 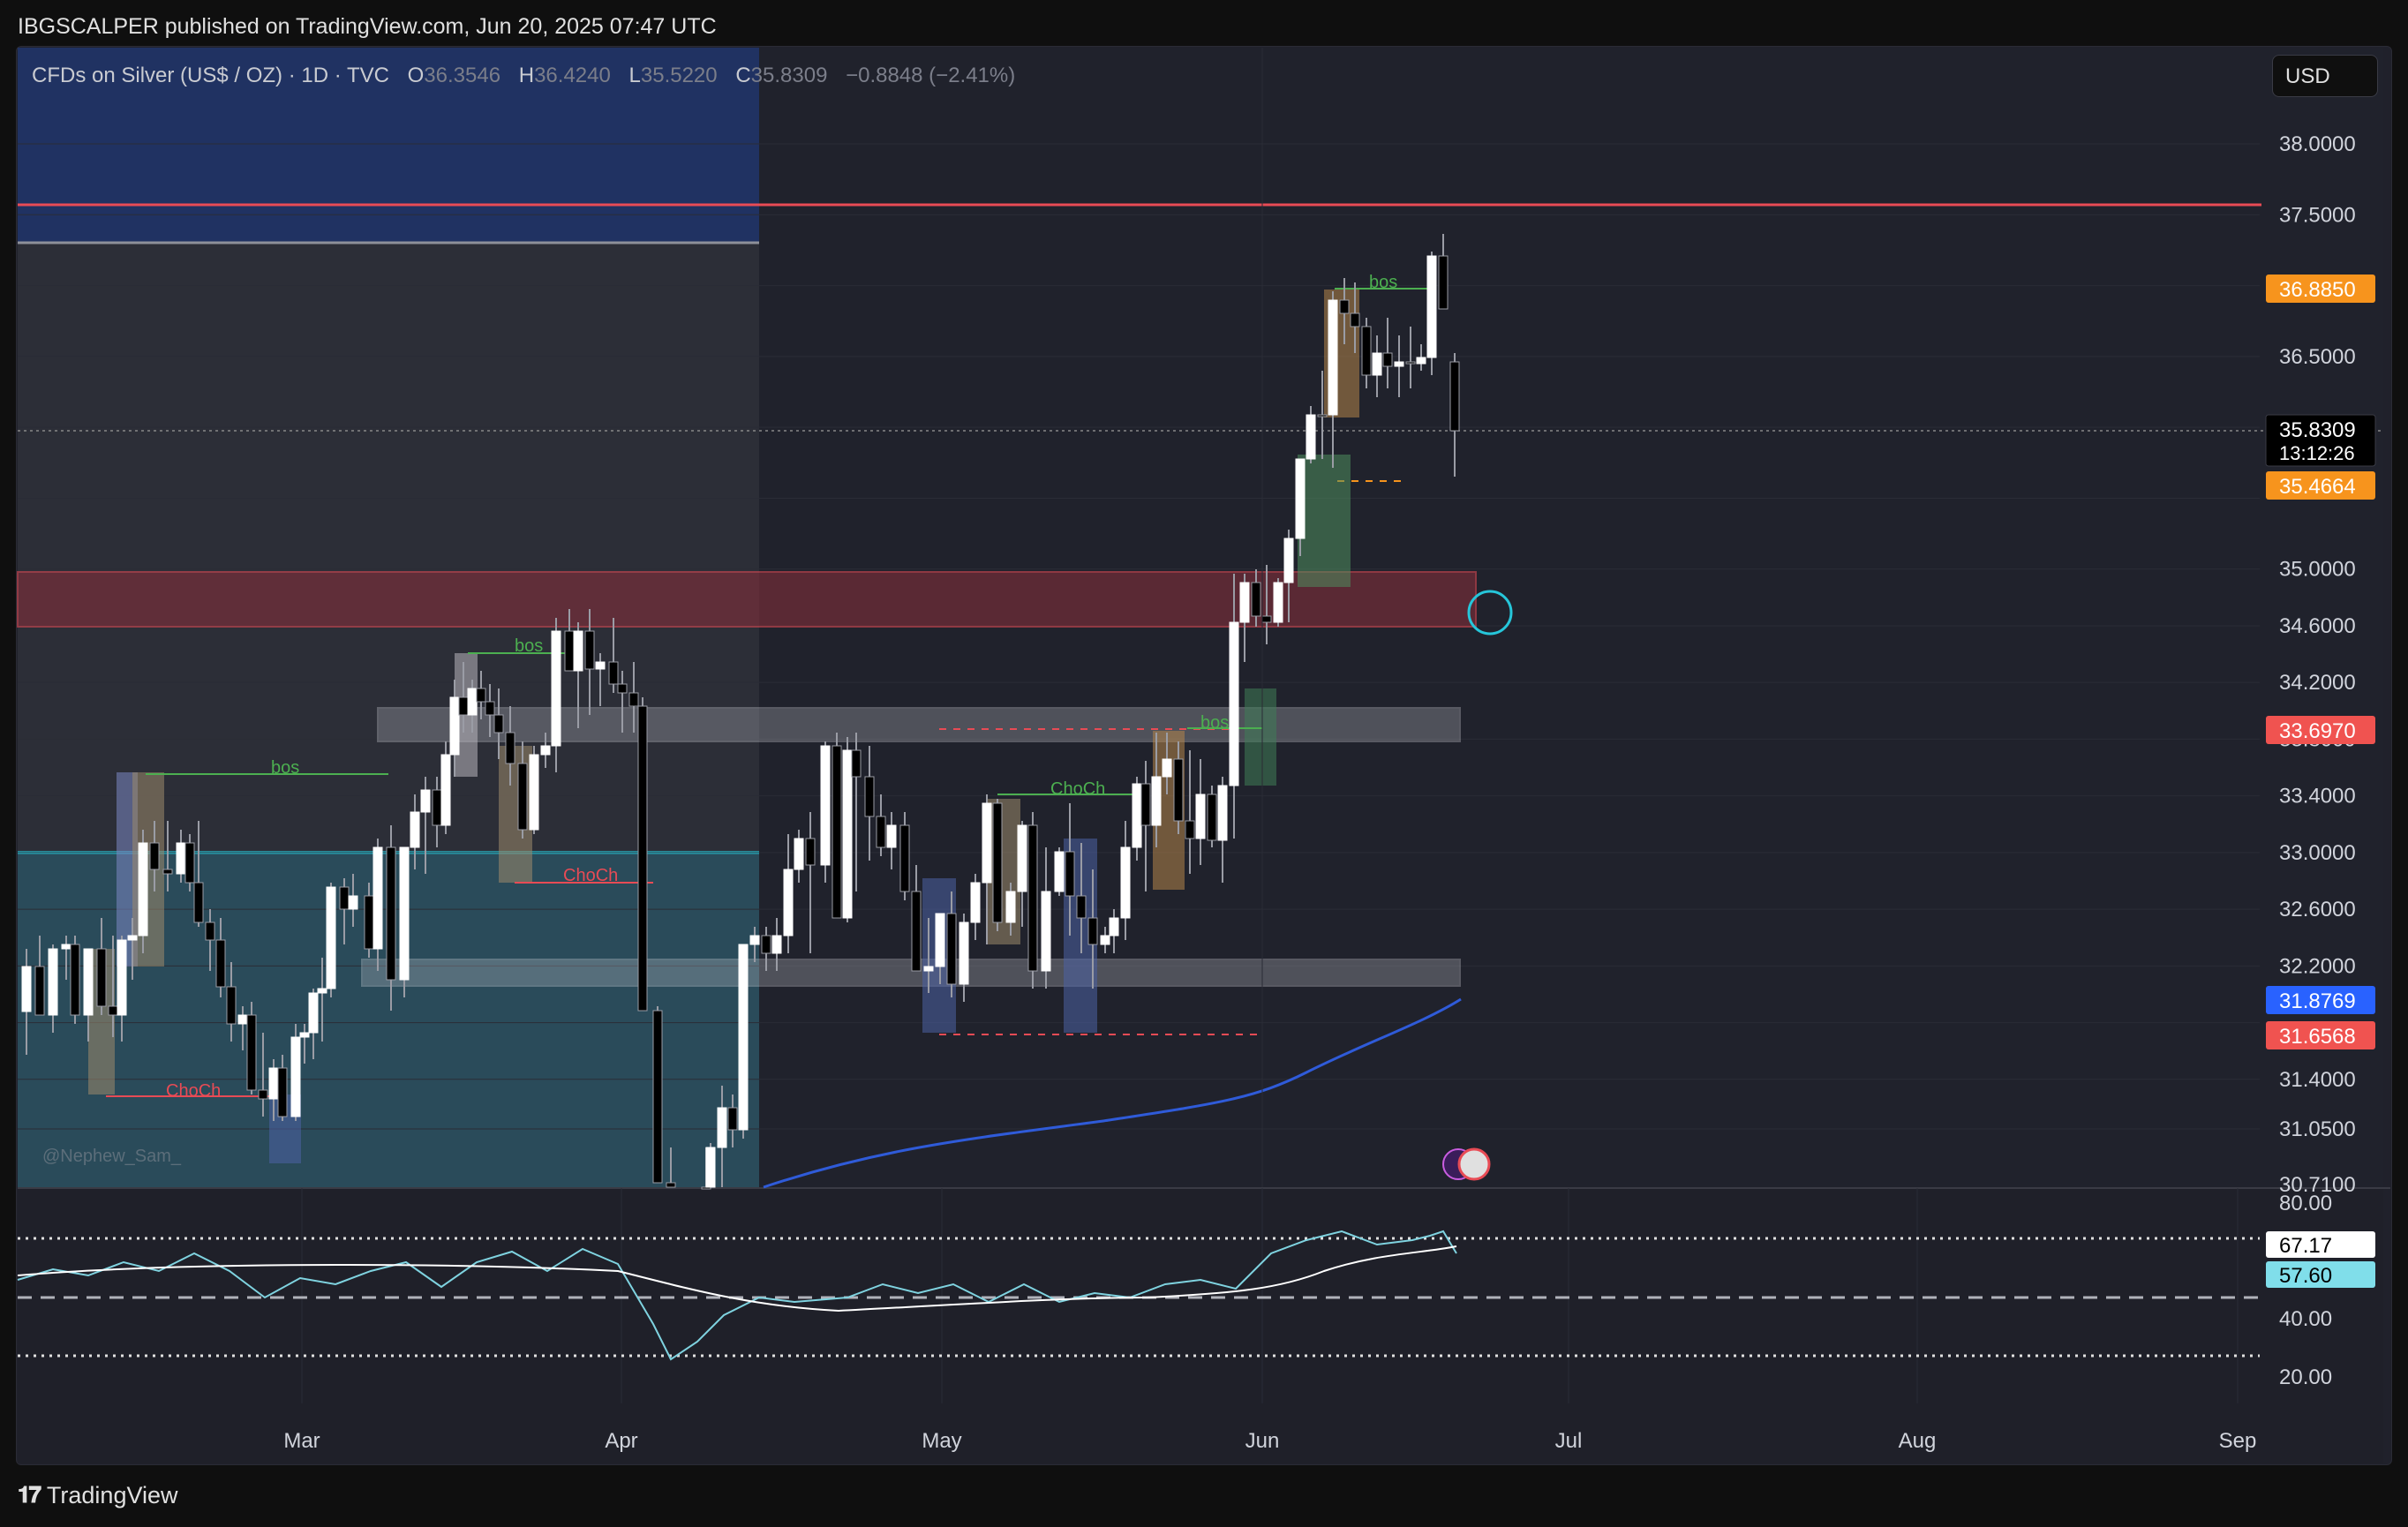 What do you see at coordinates (2305, 1377) in the screenshot?
I see `rsi-tick: 20.00` at bounding box center [2305, 1377].